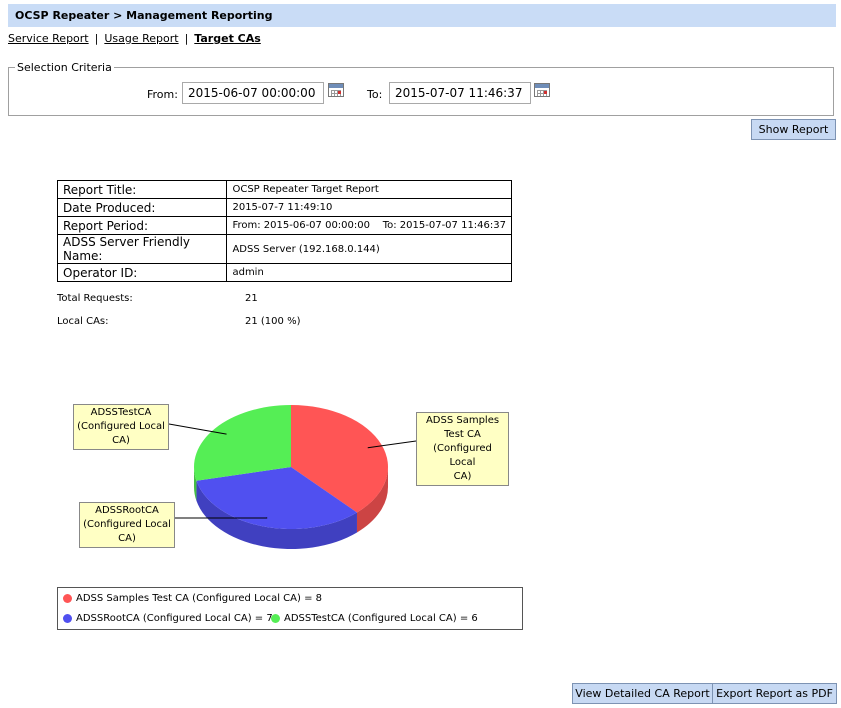 The image size is (841, 708). What do you see at coordinates (369, 272) in the screenshot?
I see `info-value: admin` at bounding box center [369, 272].